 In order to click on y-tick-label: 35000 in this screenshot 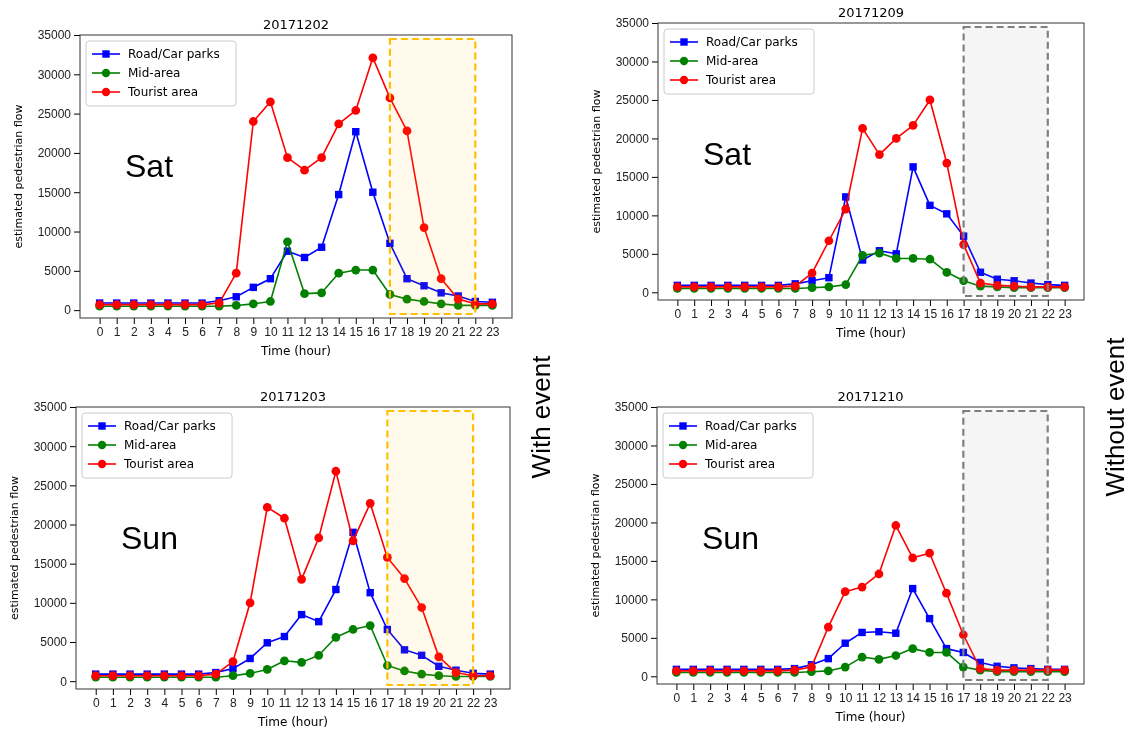, I will do `click(54, 35)`.